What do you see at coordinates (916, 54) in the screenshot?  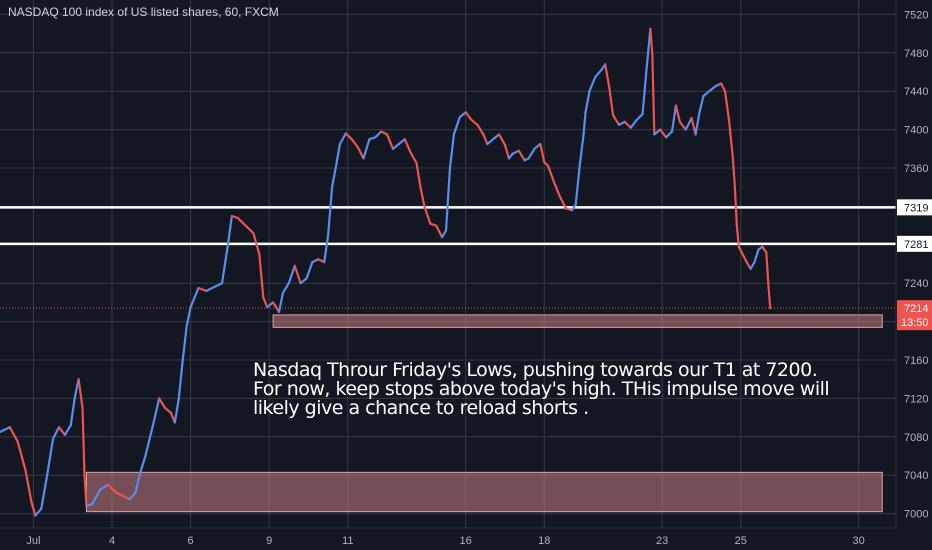 I see `y-tick-label: 7480` at bounding box center [916, 54].